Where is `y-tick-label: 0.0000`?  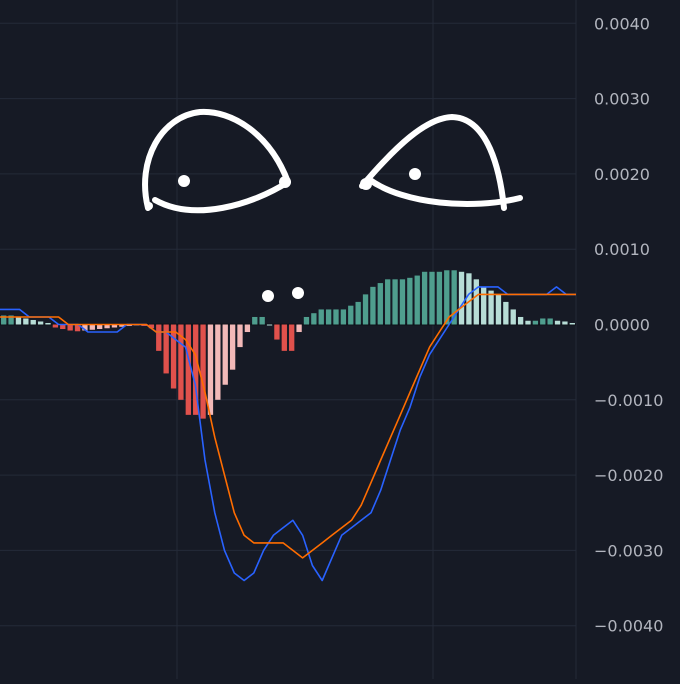
y-tick-label: 0.0000 is located at coordinates (622, 325).